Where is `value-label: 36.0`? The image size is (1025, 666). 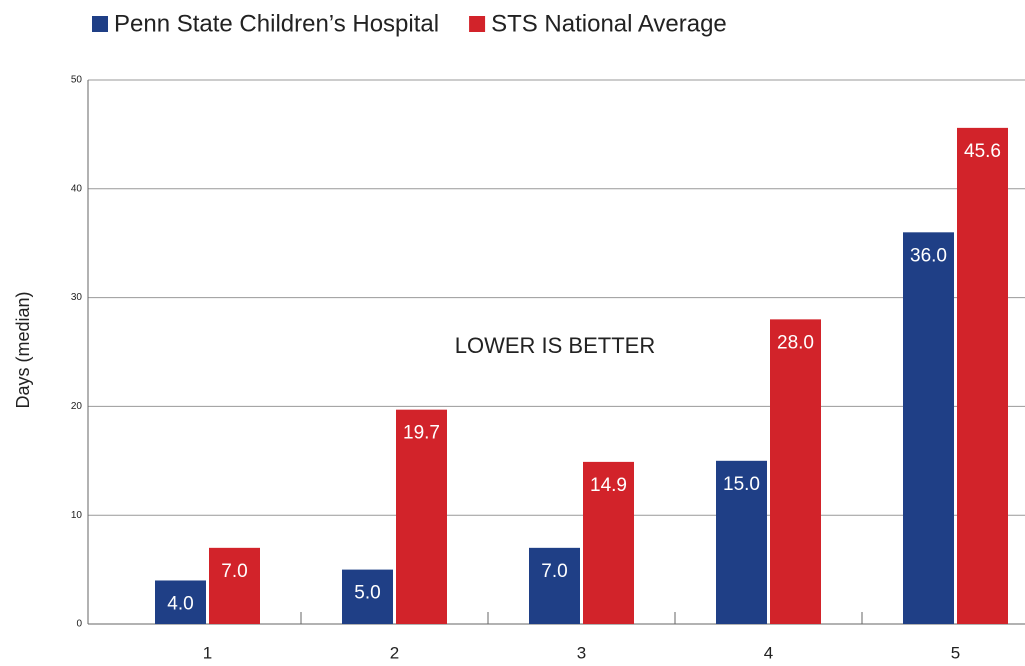 value-label: 36.0 is located at coordinates (928, 255).